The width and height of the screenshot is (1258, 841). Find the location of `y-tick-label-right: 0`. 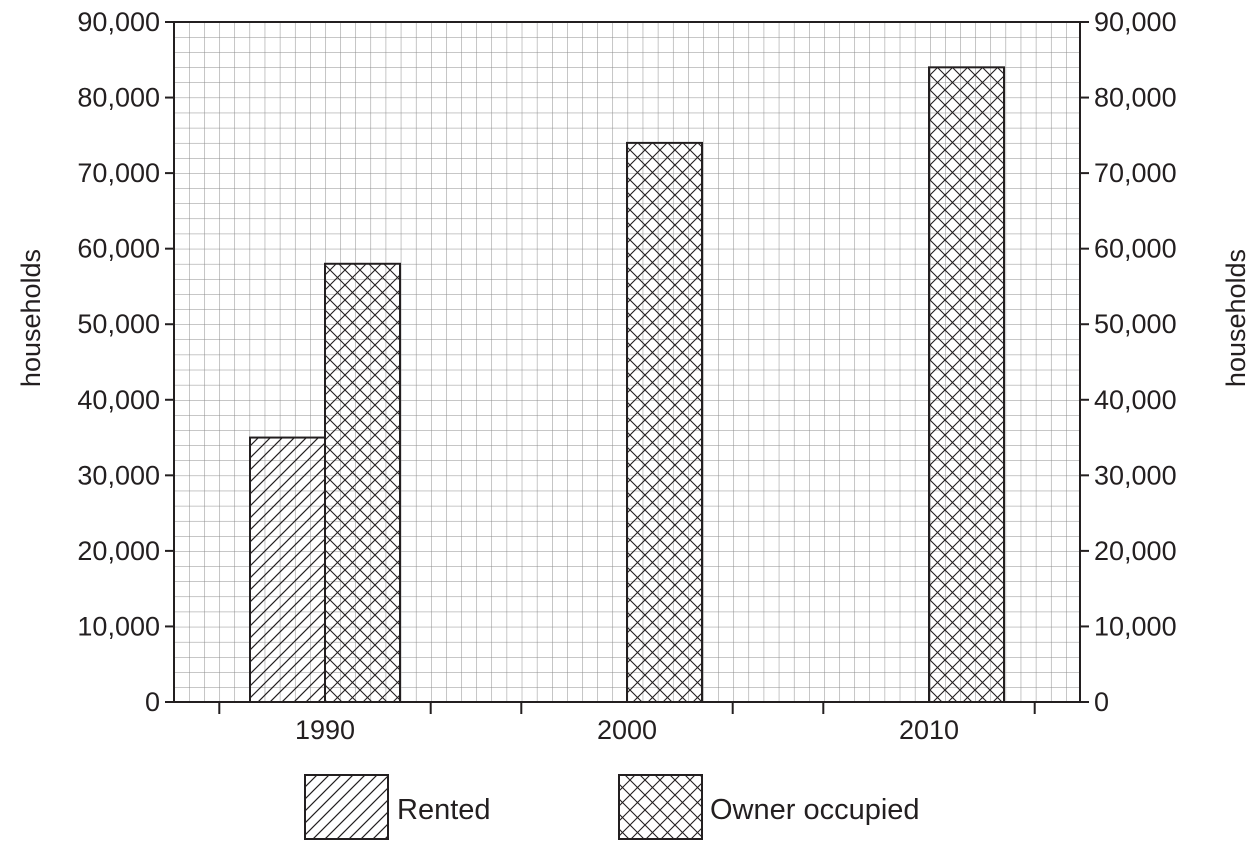

y-tick-label-right: 0 is located at coordinates (1101, 702).